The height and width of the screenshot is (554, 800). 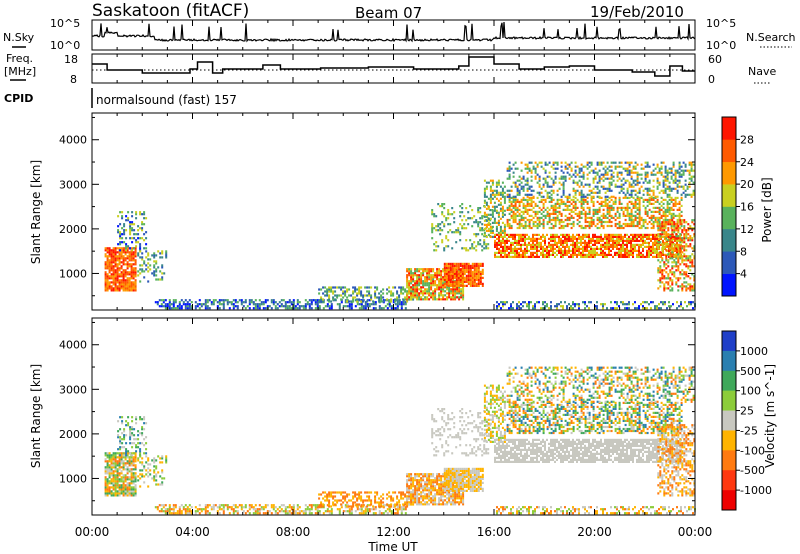 I want to click on noise-sky-line, so click(x=393, y=32).